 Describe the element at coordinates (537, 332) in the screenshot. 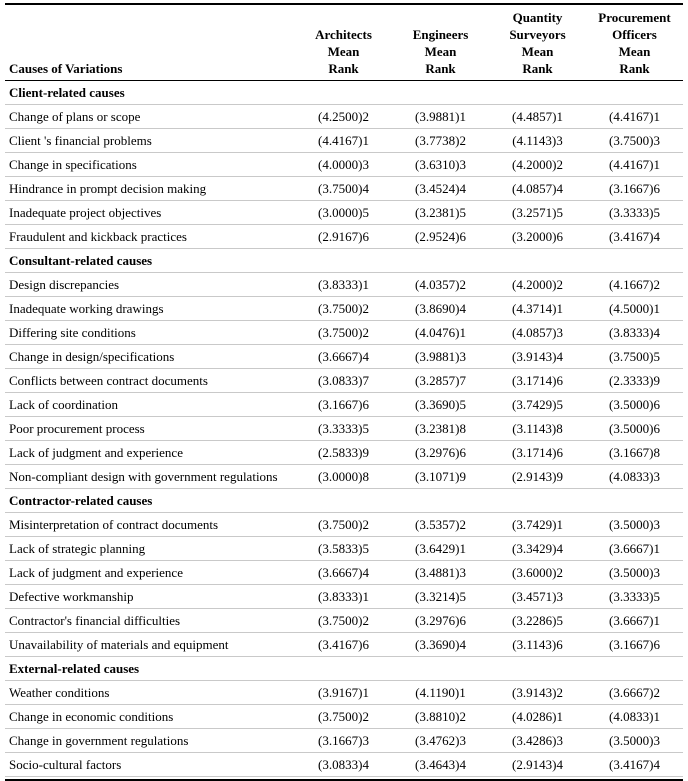

I see `mean-rank-cell-quantity-surveyors: (4.0857)3` at that location.